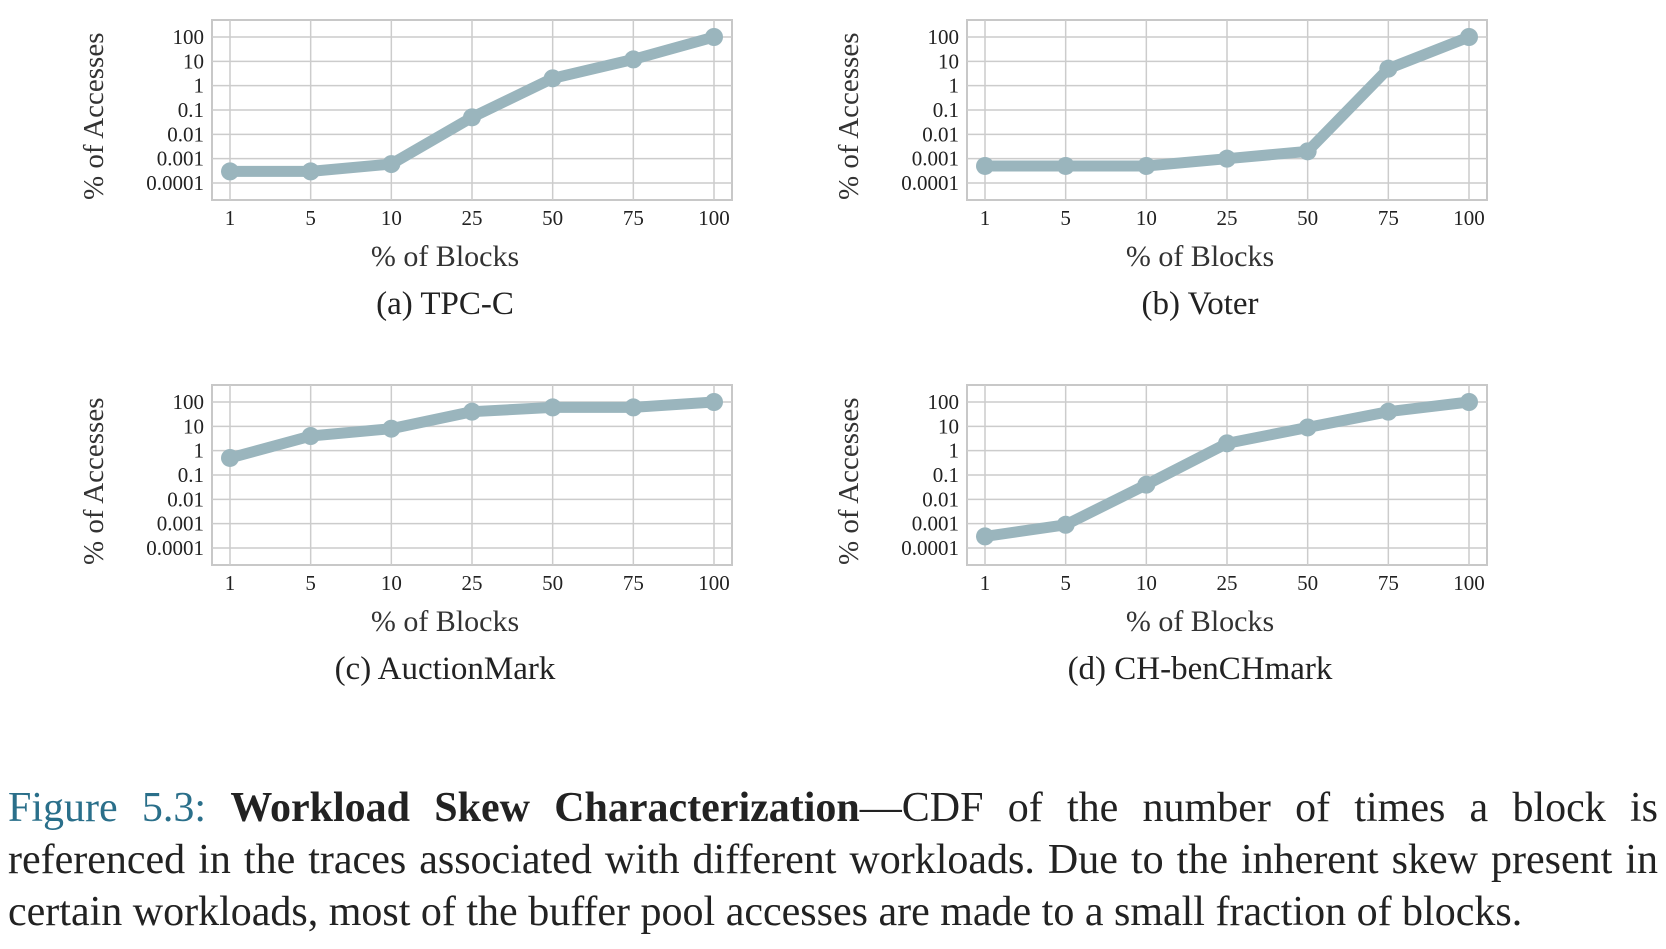 The height and width of the screenshot is (949, 1666). I want to click on panel-caption: (a) TPC-C, so click(445, 304).